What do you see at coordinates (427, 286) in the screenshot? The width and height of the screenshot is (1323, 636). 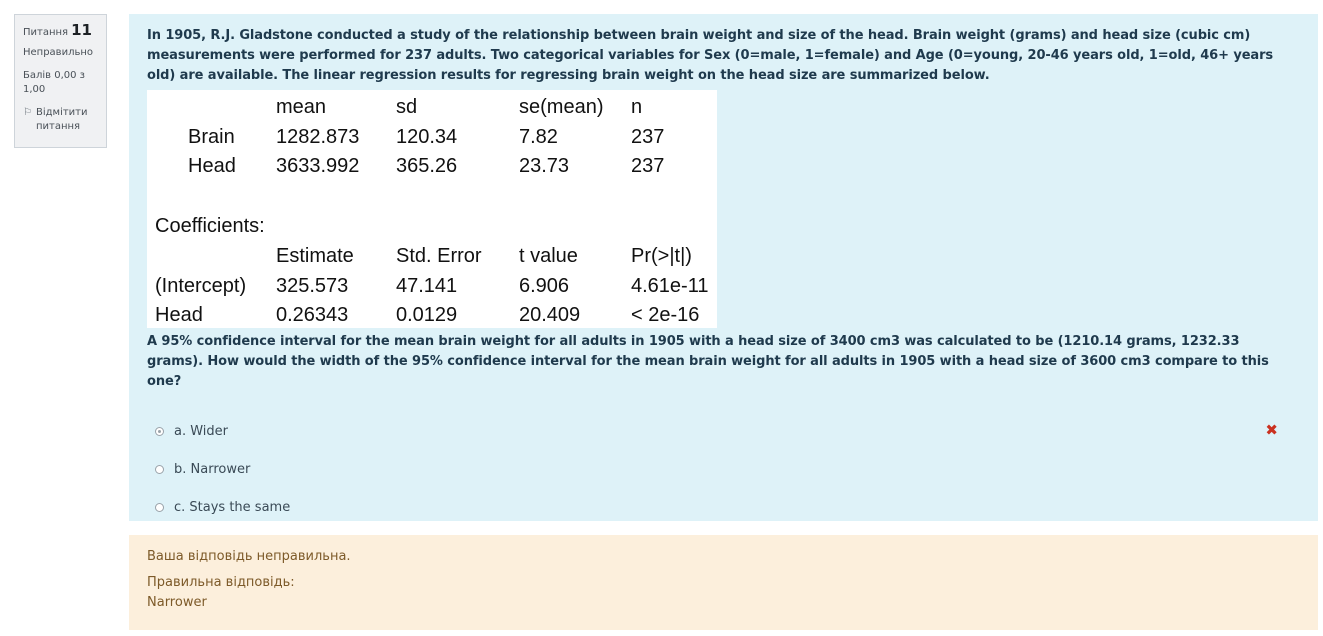 I see `coef-cell: 47.141` at bounding box center [427, 286].